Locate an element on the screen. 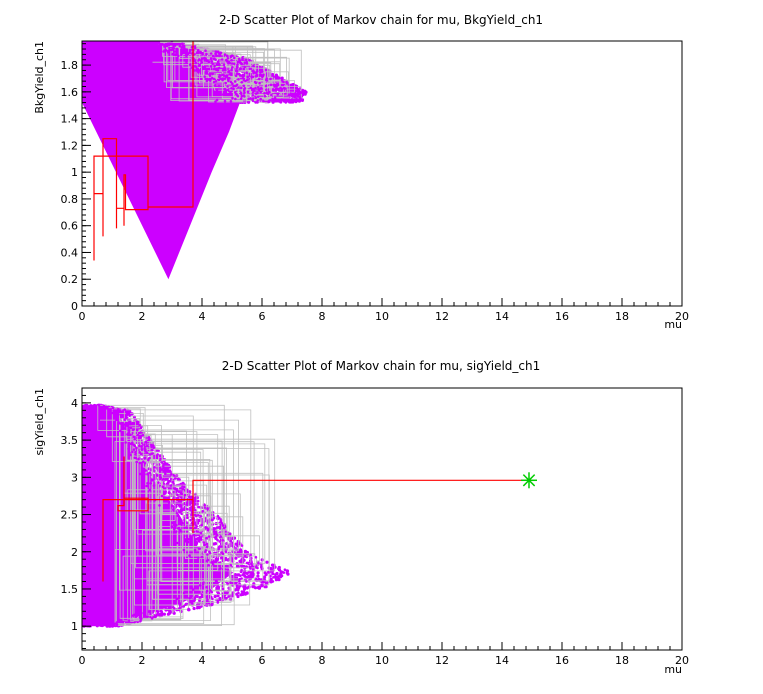 The image size is (763, 694). y-tick-label: 2.5 is located at coordinates (70, 515).